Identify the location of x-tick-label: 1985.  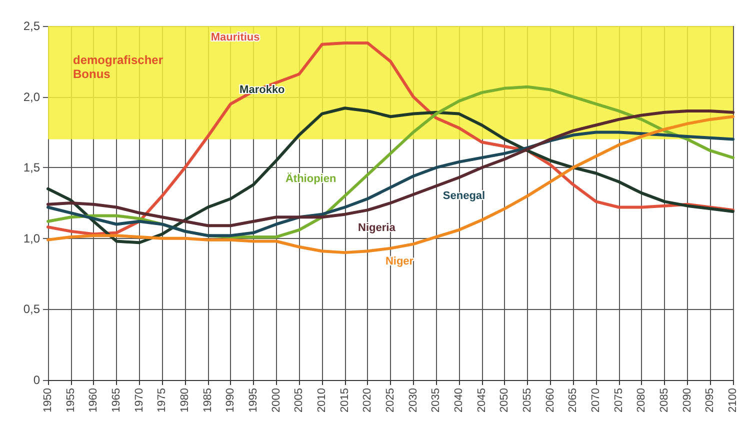
(208, 400).